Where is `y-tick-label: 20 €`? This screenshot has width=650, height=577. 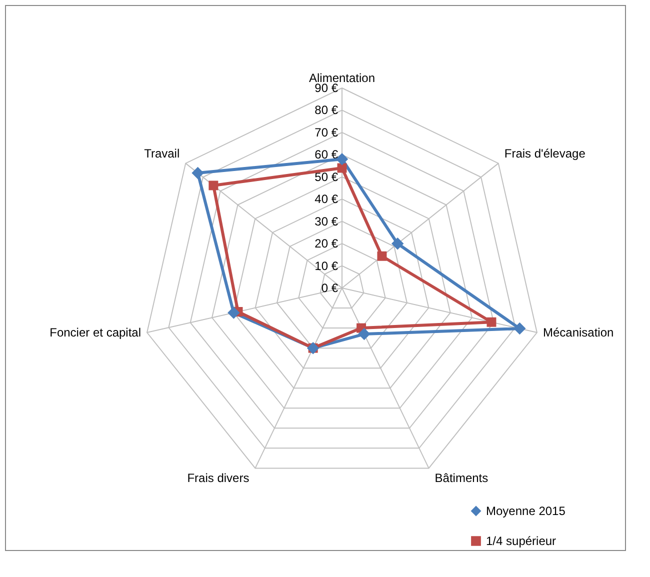 y-tick-label: 20 € is located at coordinates (326, 243).